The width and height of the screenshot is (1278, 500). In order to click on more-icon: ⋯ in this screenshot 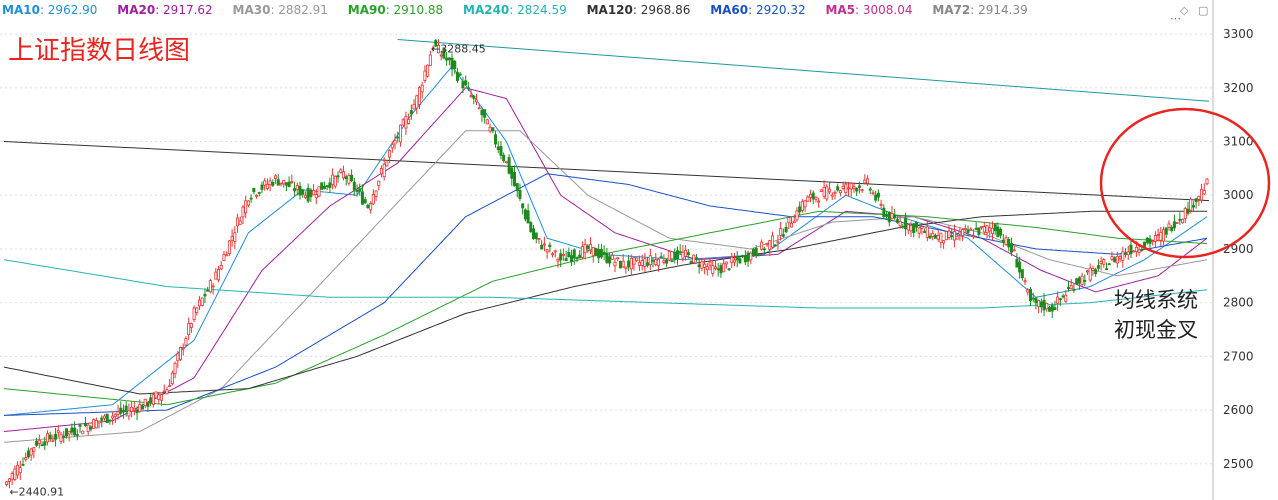, I will do `click(1175, 18)`.